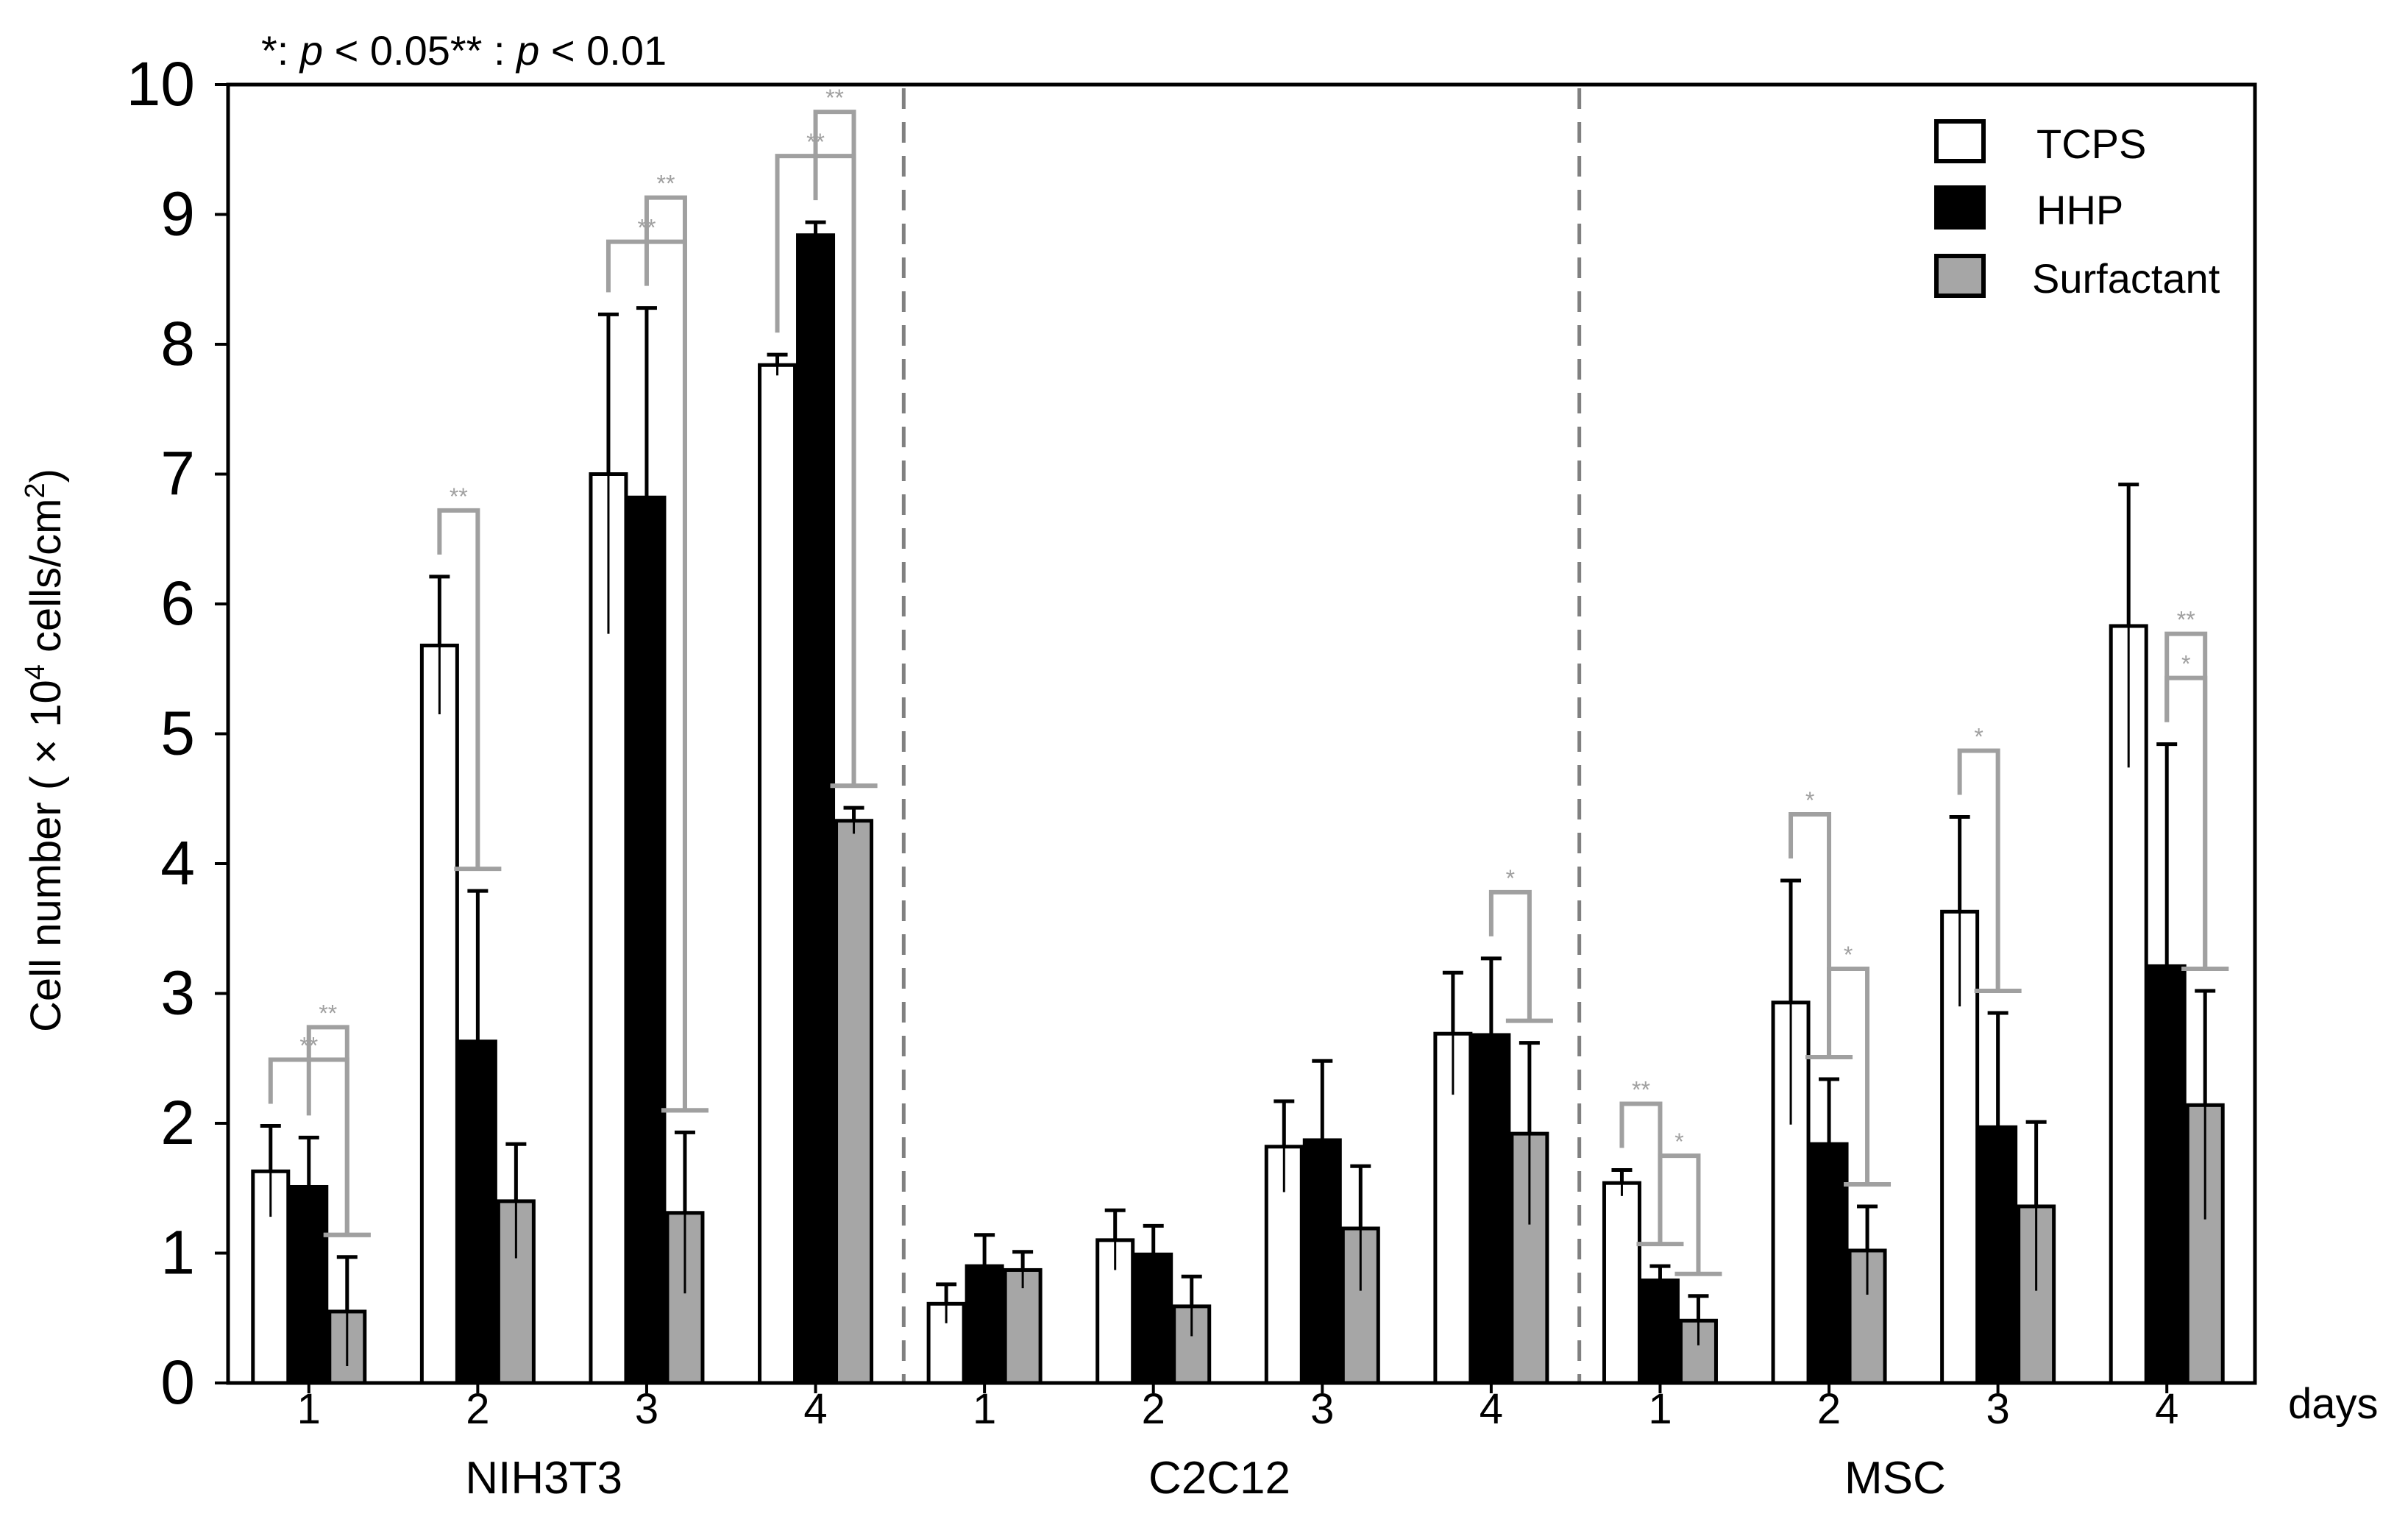  I want to click on legend-label-hhp: HHP, so click(2079, 210).